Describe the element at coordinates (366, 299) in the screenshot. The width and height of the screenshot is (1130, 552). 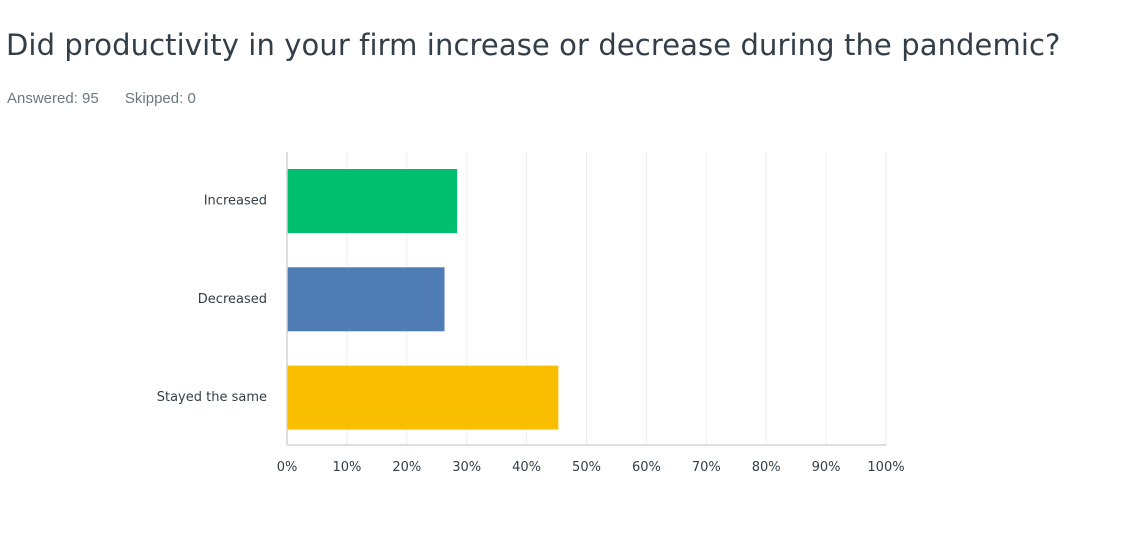
I see `bar-decreased` at that location.